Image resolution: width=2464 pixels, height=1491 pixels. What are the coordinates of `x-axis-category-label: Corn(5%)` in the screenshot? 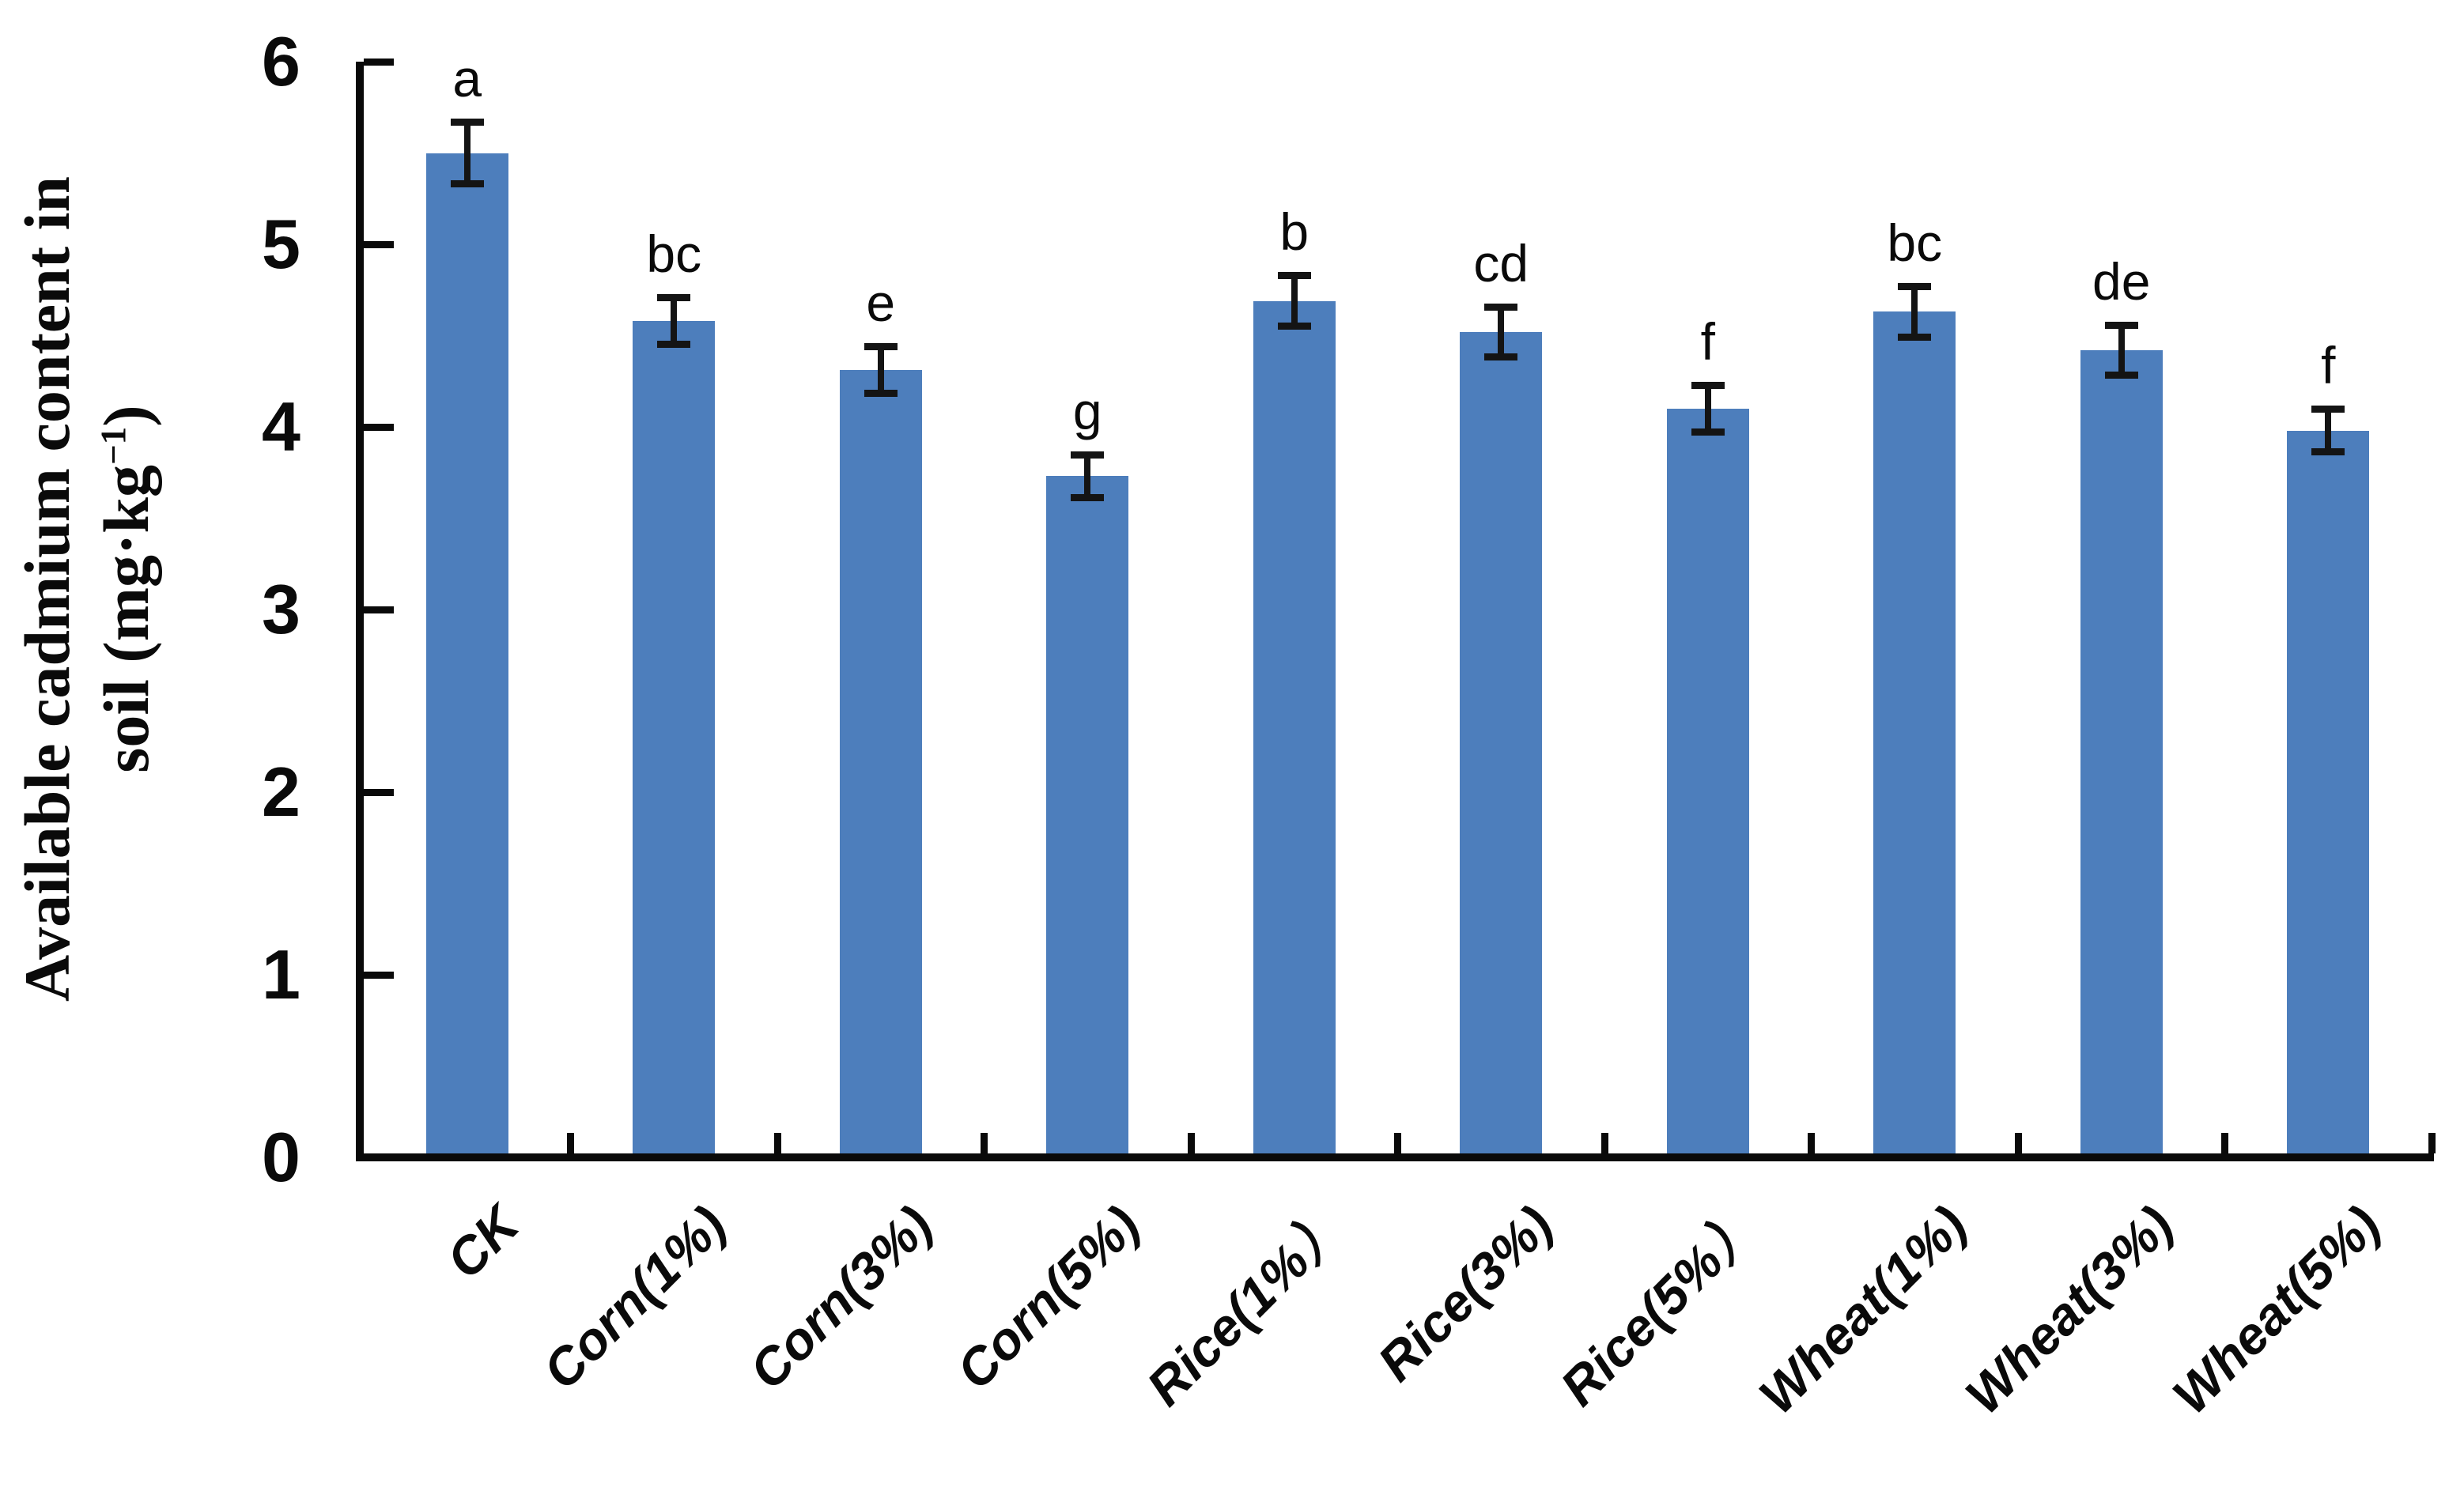 It's located at (1048, 1298).